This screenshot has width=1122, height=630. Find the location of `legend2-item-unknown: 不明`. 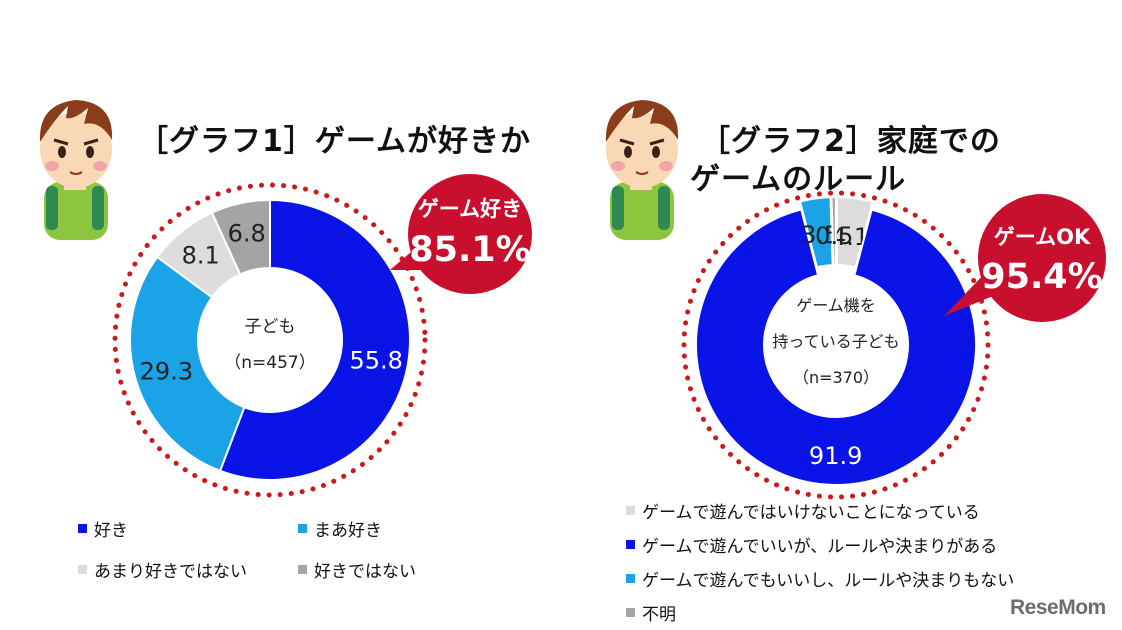

legend2-item-unknown: 不明 is located at coordinates (651, 612).